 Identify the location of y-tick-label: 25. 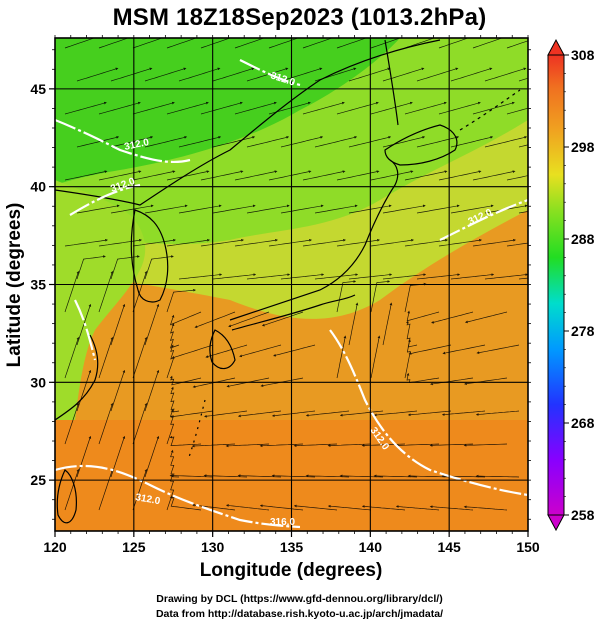
(38, 480).